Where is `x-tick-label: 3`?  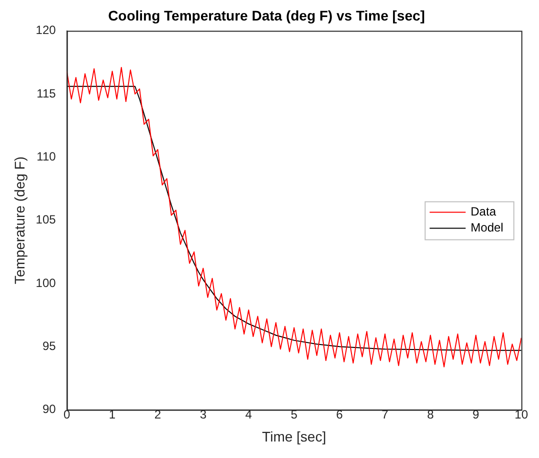 x-tick-label: 3 is located at coordinates (203, 414).